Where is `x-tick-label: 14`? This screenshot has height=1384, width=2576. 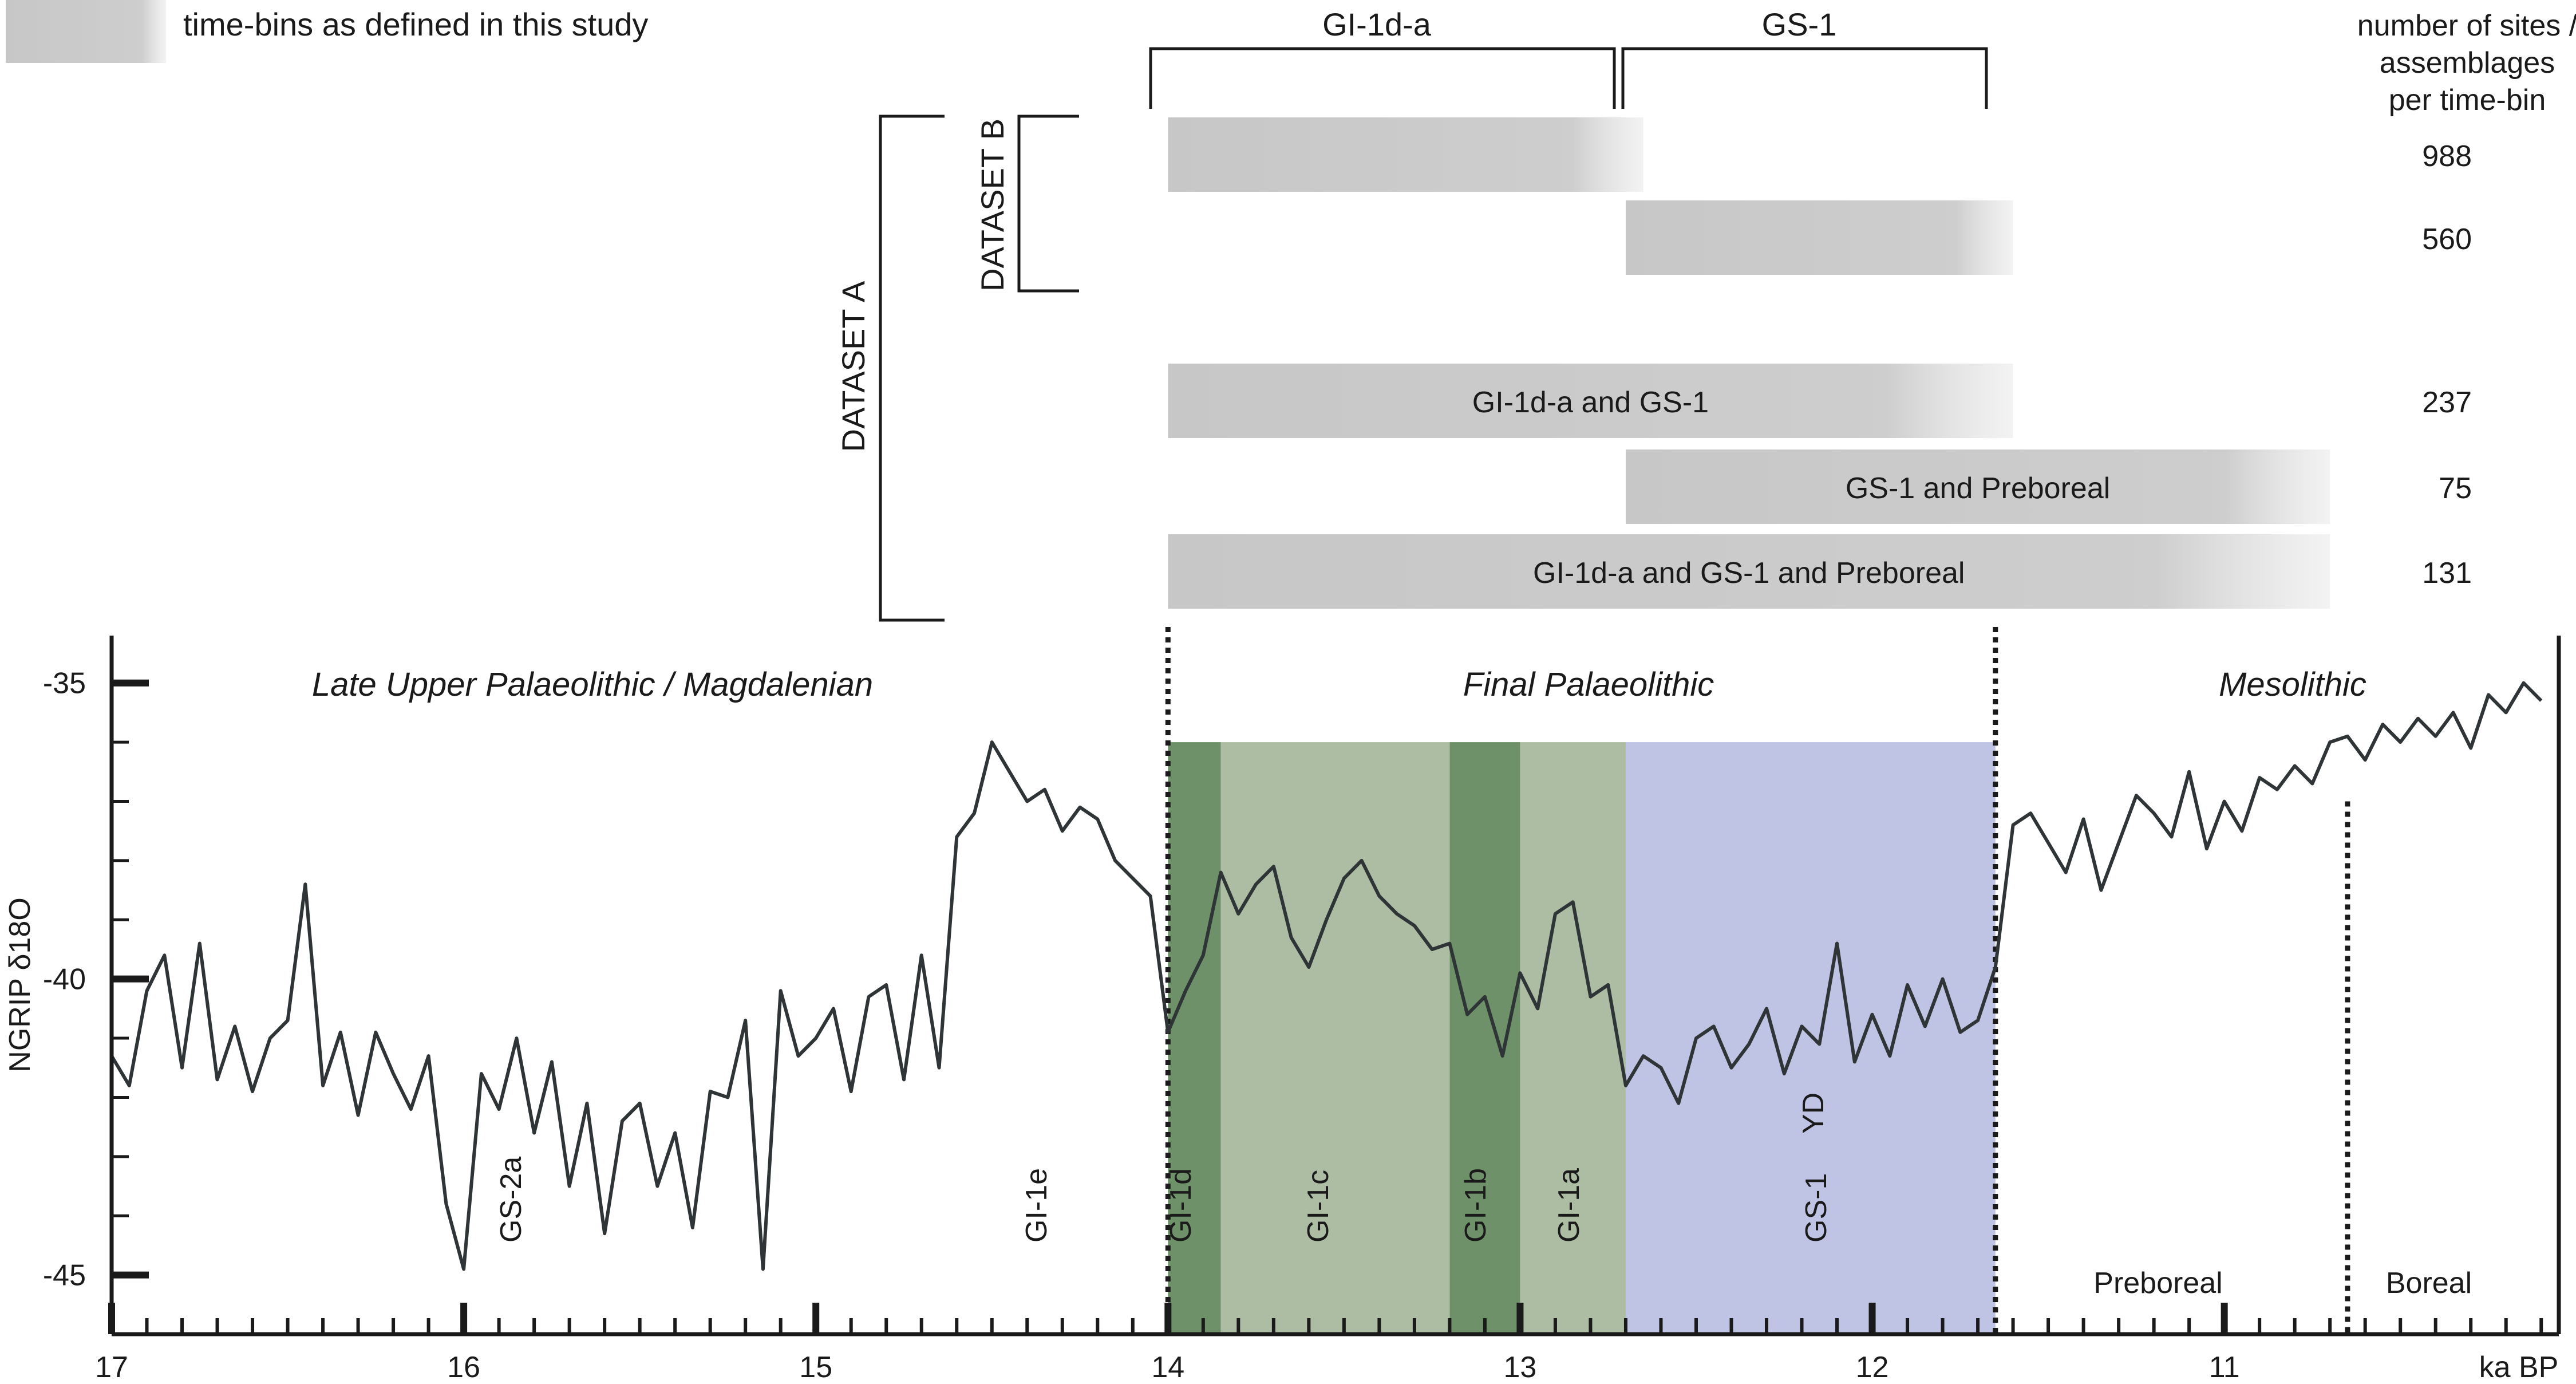
x-tick-label: 14 is located at coordinates (1167, 1367).